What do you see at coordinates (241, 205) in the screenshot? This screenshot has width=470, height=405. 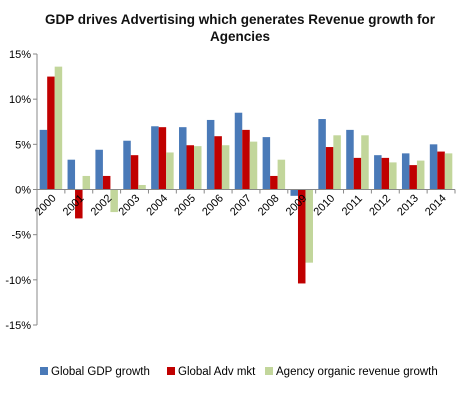 I see `x-tick-label: 2007` at bounding box center [241, 205].